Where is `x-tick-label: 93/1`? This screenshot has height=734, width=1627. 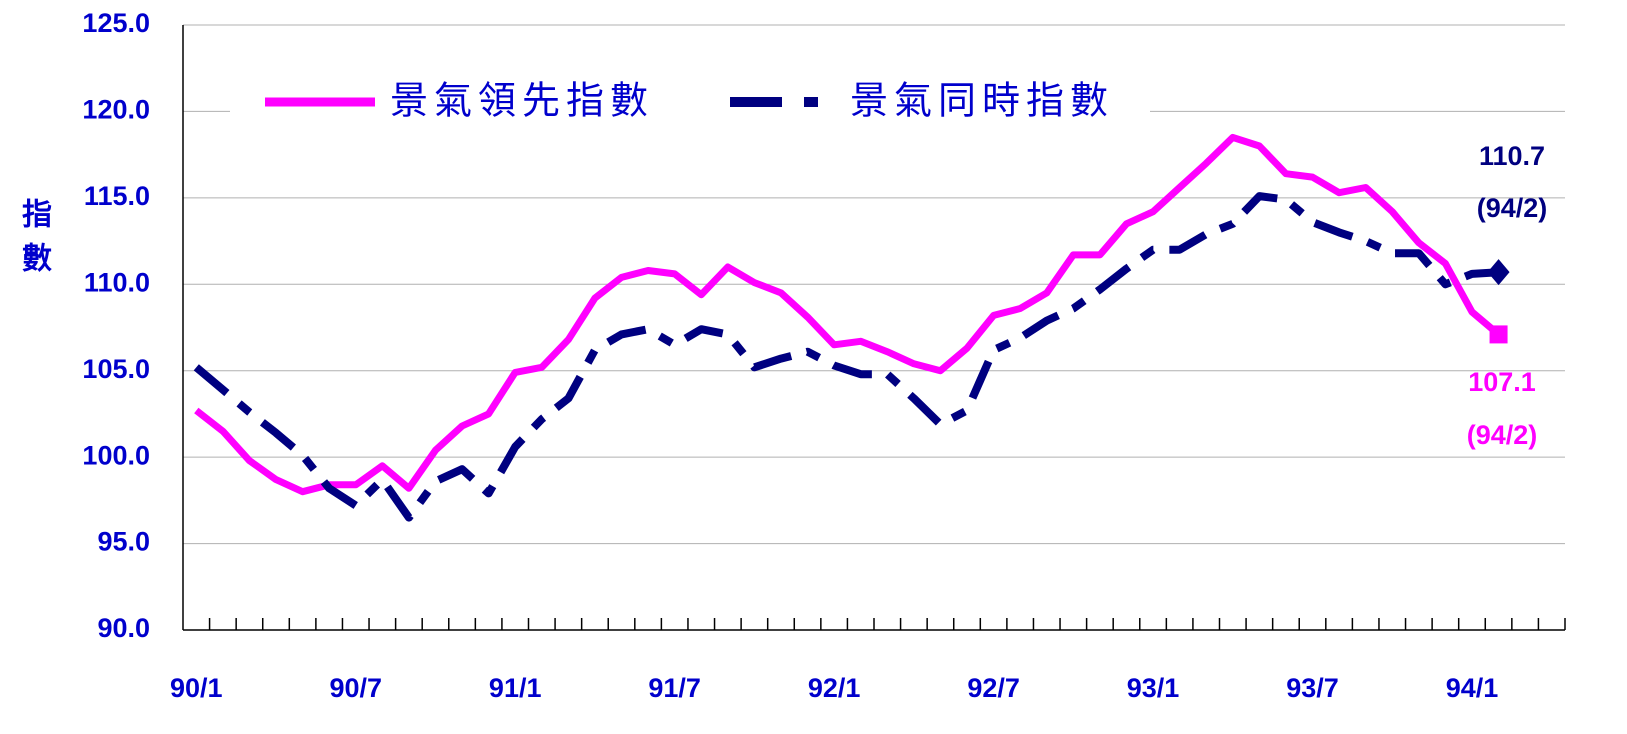 x-tick-label: 93/1 is located at coordinates (1153, 688).